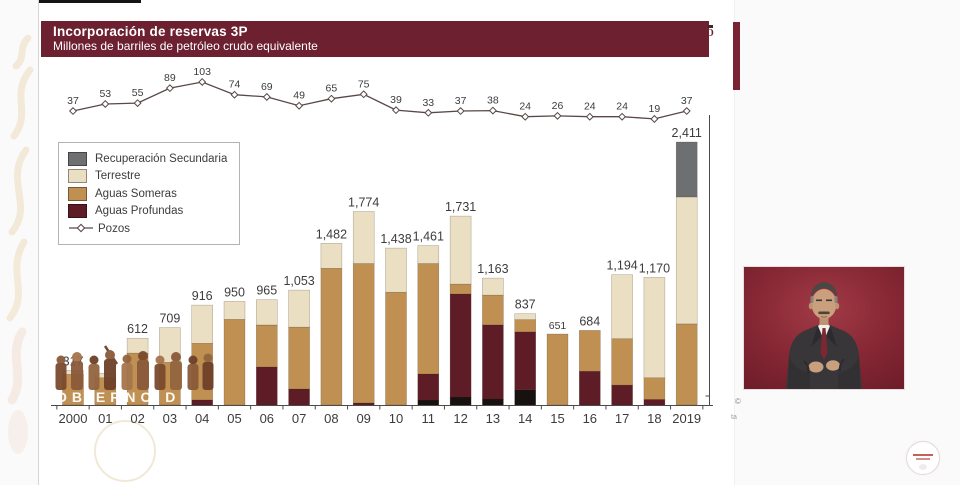 The image size is (960, 485). Describe the element at coordinates (77, 176) in the screenshot. I see `legend-swatch-terrestre` at that location.